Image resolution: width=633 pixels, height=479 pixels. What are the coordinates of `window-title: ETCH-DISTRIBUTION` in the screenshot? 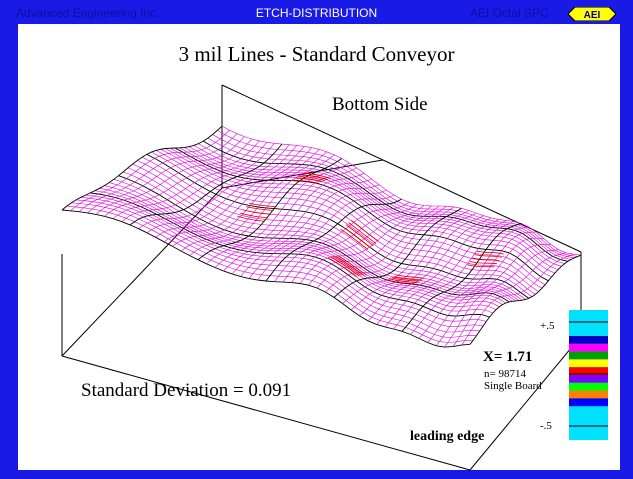 It's located at (316, 13).